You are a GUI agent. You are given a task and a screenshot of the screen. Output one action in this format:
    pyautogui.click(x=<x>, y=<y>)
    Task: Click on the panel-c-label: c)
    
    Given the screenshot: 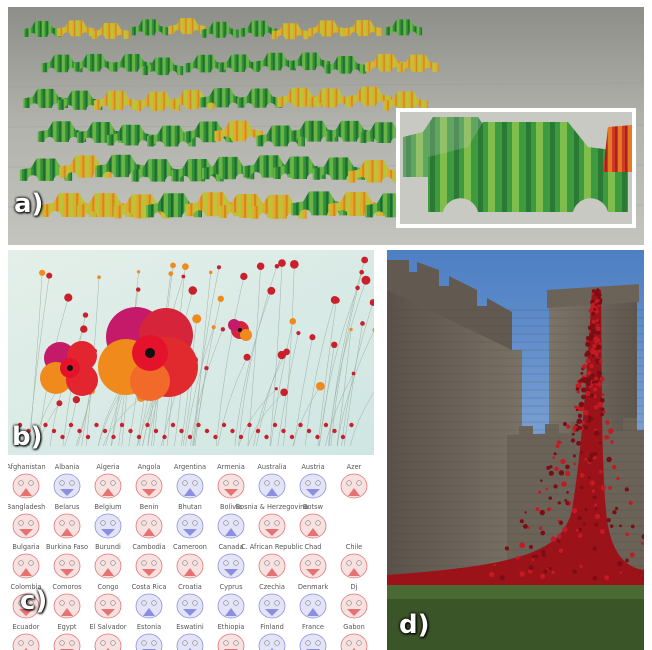 What is the action you would take?
    pyautogui.click(x=34, y=601)
    